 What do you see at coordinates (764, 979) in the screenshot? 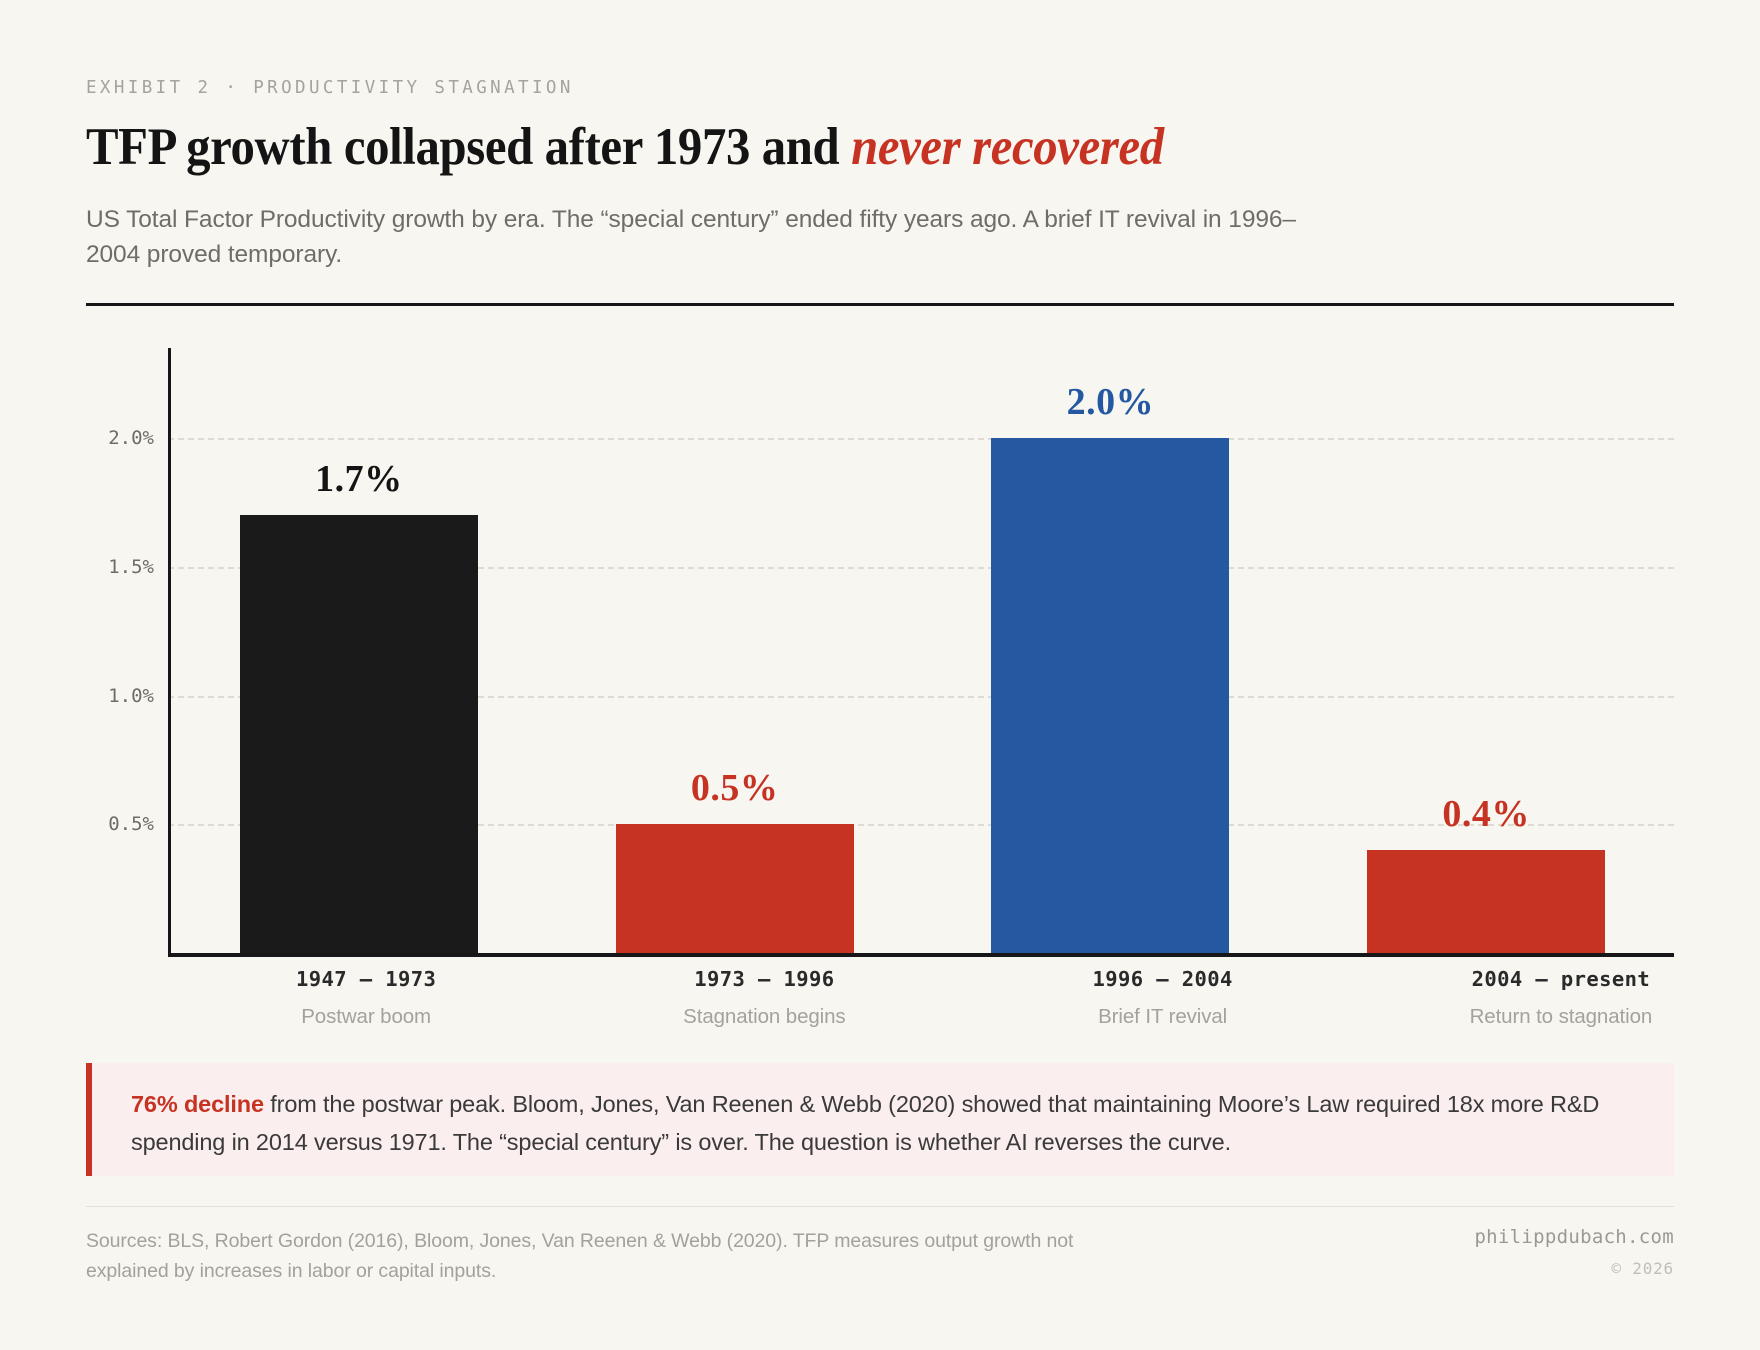
I see `x-axis-period-label: 1973 – 1996` at bounding box center [764, 979].